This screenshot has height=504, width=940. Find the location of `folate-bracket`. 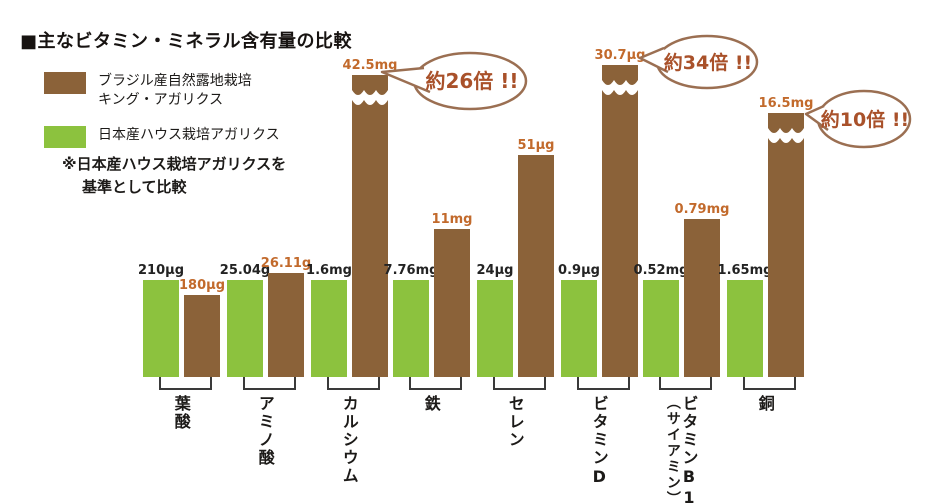

folate-bracket is located at coordinates (185, 383).